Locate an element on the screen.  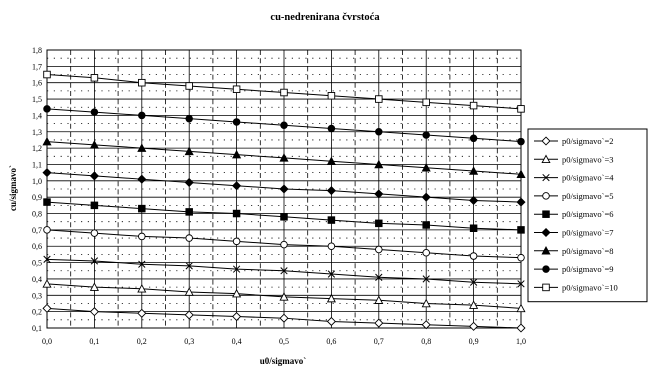
x-tick-labels: 0,0 0,1 0,2 0,3 0,4 0,5 0,6 0,7 0,8 0,9 1,0 is located at coordinates (284, 341).